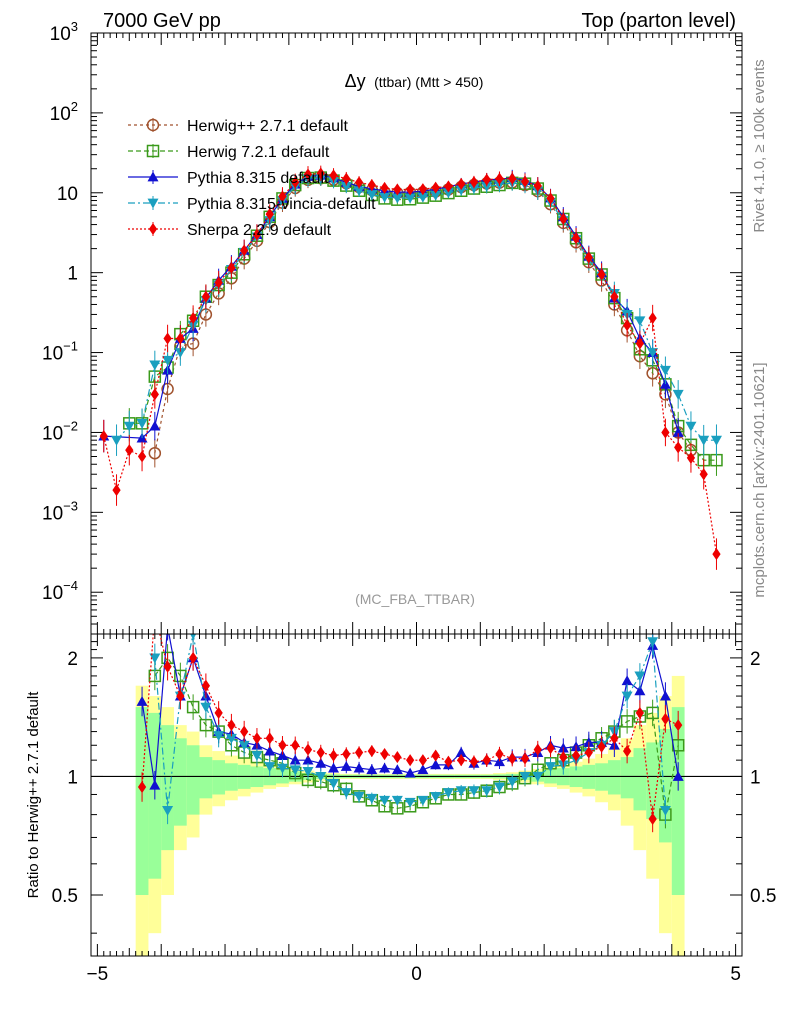 Image resolution: width=786 pixels, height=1024 pixels. Describe the element at coordinates (74, 26) in the screenshot. I see `main-ytick-label-exponent: 3` at that location.